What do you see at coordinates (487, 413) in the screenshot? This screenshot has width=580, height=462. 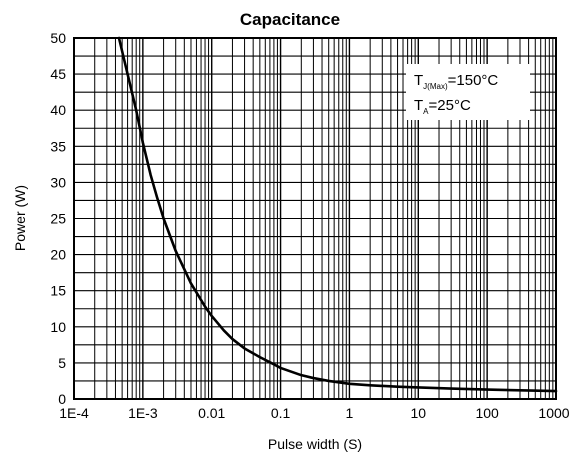 I see `x-tick-label: 100` at bounding box center [487, 413].